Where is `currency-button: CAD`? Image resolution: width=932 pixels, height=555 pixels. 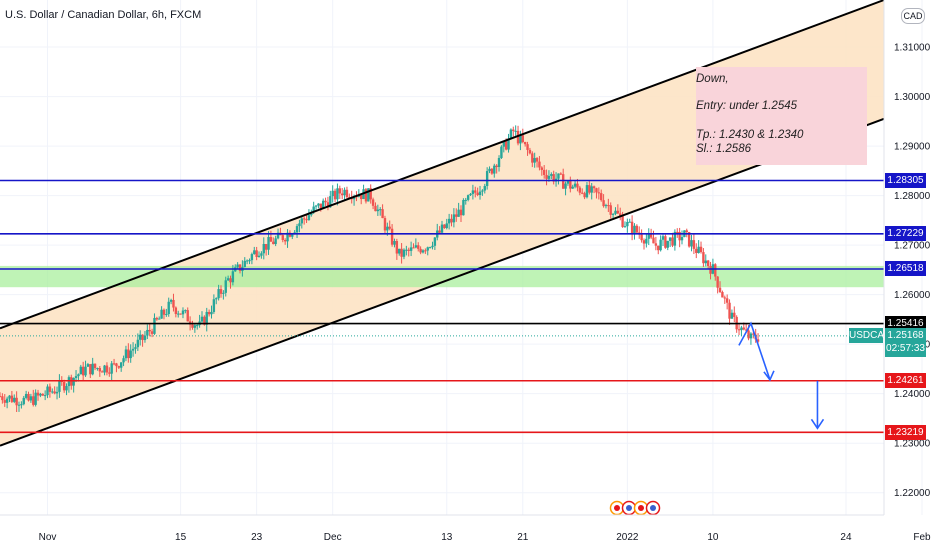
currency-button: CAD is located at coordinates (913, 16).